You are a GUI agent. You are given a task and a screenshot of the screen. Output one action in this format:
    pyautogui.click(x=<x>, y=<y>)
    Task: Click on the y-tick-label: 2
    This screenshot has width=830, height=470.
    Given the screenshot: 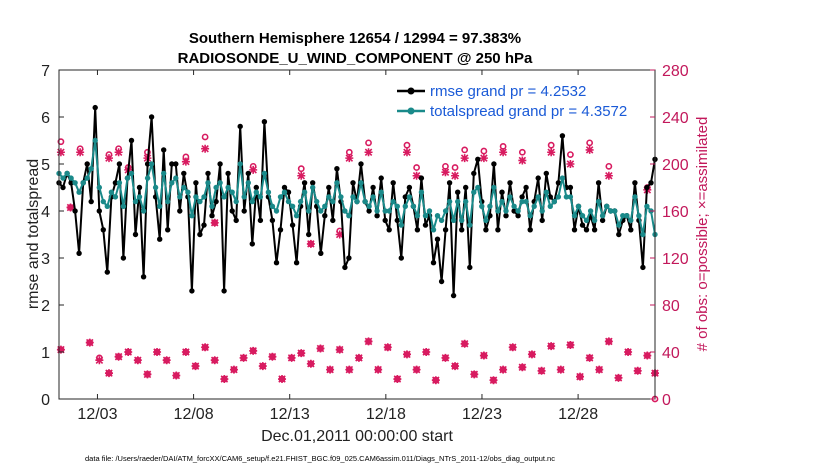 What is the action you would take?
    pyautogui.click(x=45, y=306)
    